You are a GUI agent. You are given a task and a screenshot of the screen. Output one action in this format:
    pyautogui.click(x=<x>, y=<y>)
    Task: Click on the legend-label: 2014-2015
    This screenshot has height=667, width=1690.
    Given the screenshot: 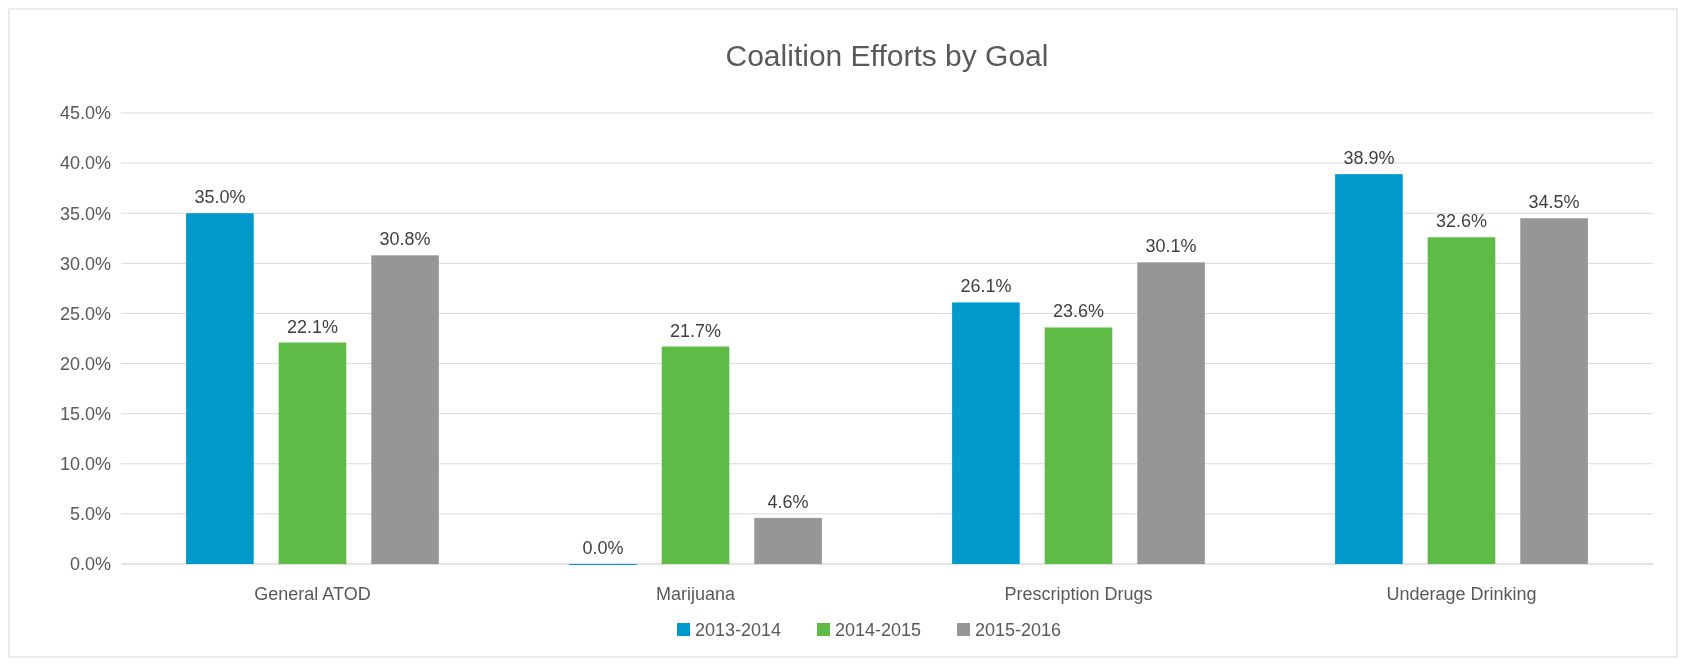 What is the action you would take?
    pyautogui.click(x=878, y=630)
    